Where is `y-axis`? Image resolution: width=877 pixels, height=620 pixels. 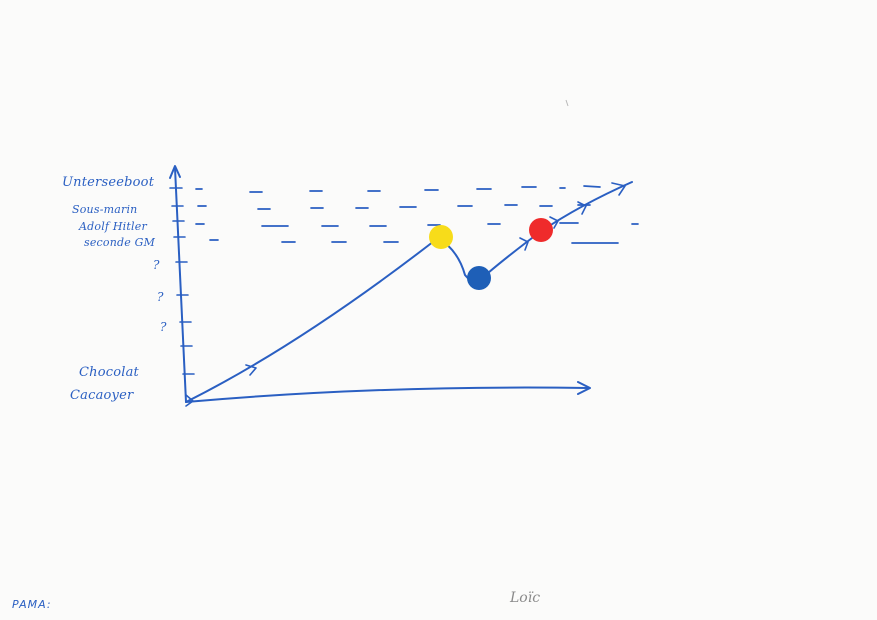 y-axis is located at coordinates (180, 285).